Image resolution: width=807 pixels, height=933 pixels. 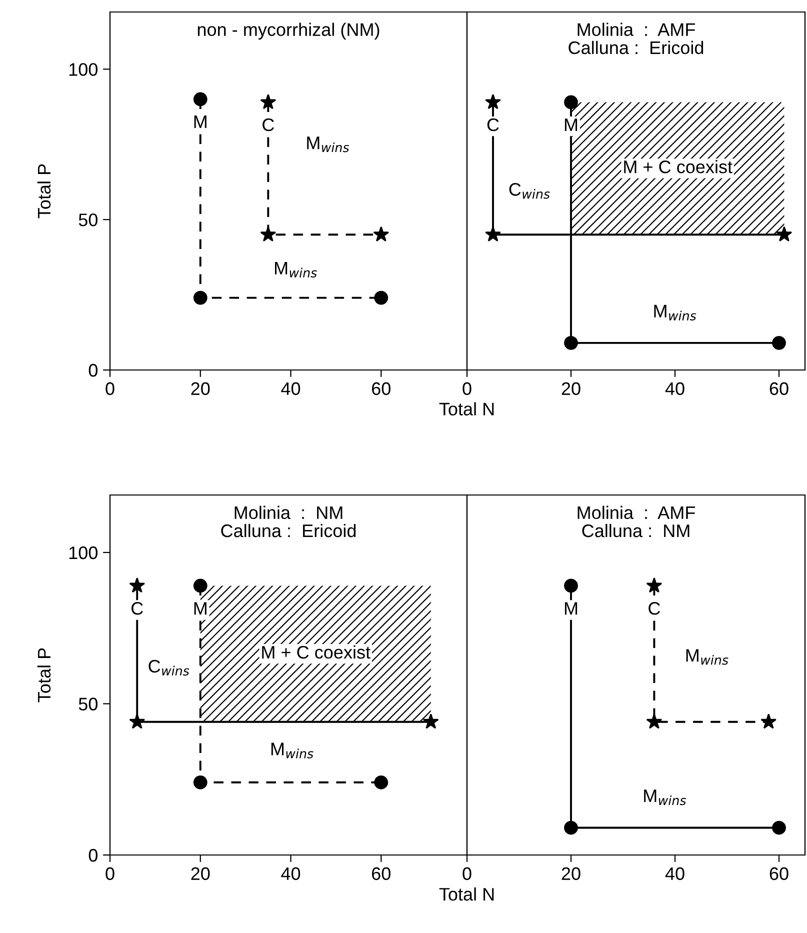 I want to click on text: Molinia : AMF Calluna : NM, so click(x=636, y=522).